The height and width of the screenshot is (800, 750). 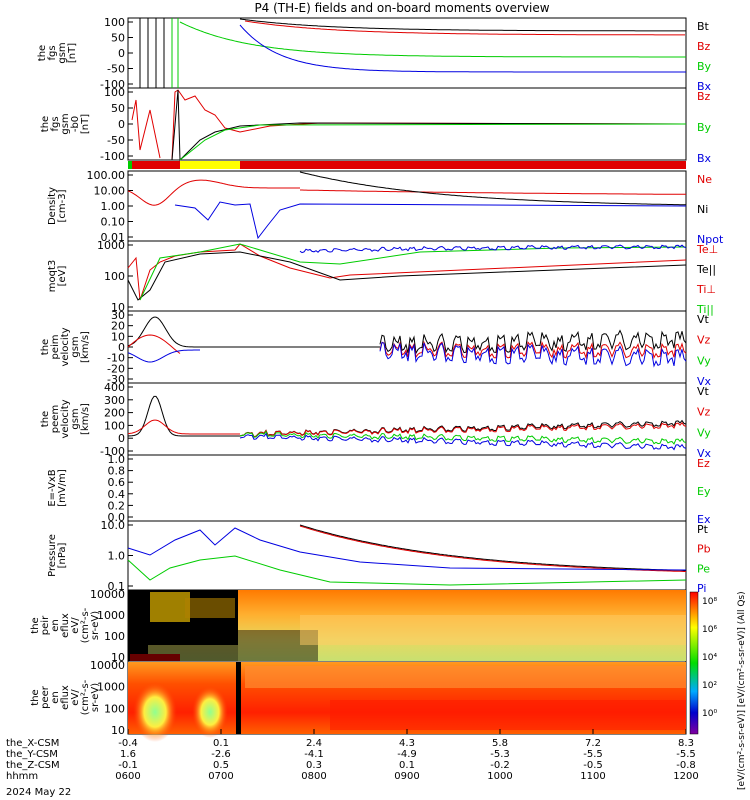 I want to click on series-vz-p6b, so click(x=463, y=429).